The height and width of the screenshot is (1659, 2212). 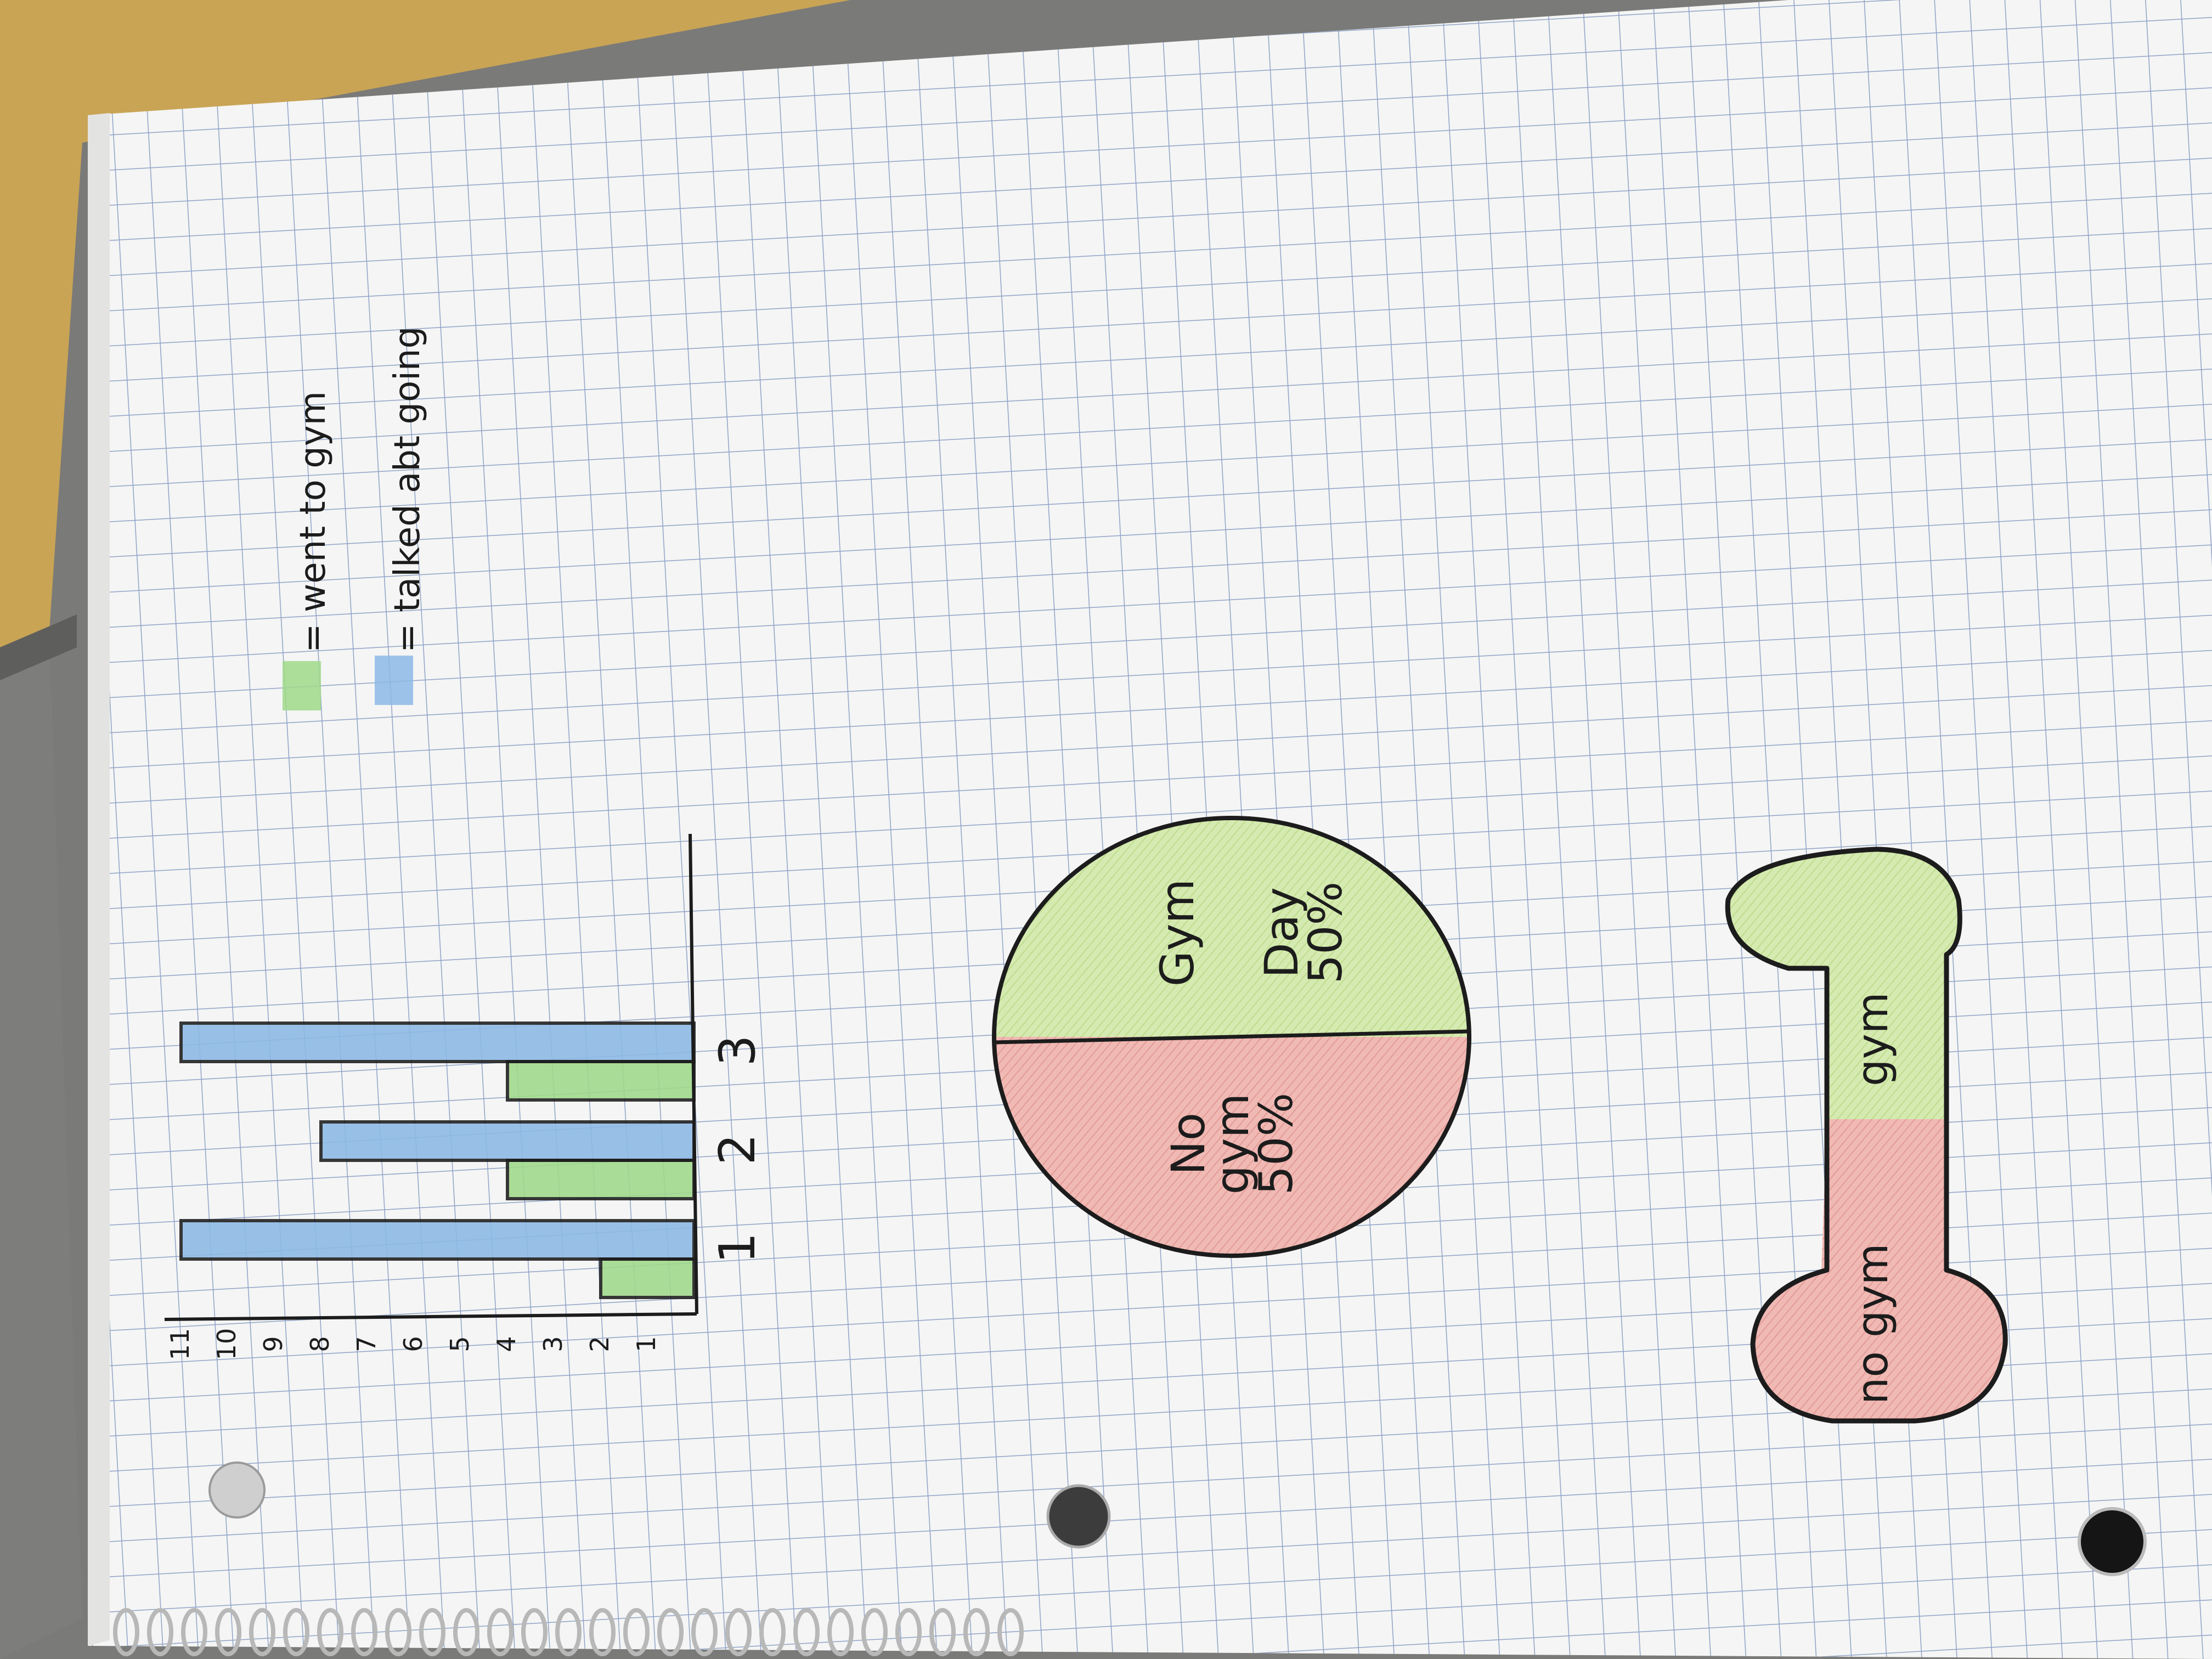 What do you see at coordinates (553, 1344) in the screenshot?
I see `value-tick-label: 3` at bounding box center [553, 1344].